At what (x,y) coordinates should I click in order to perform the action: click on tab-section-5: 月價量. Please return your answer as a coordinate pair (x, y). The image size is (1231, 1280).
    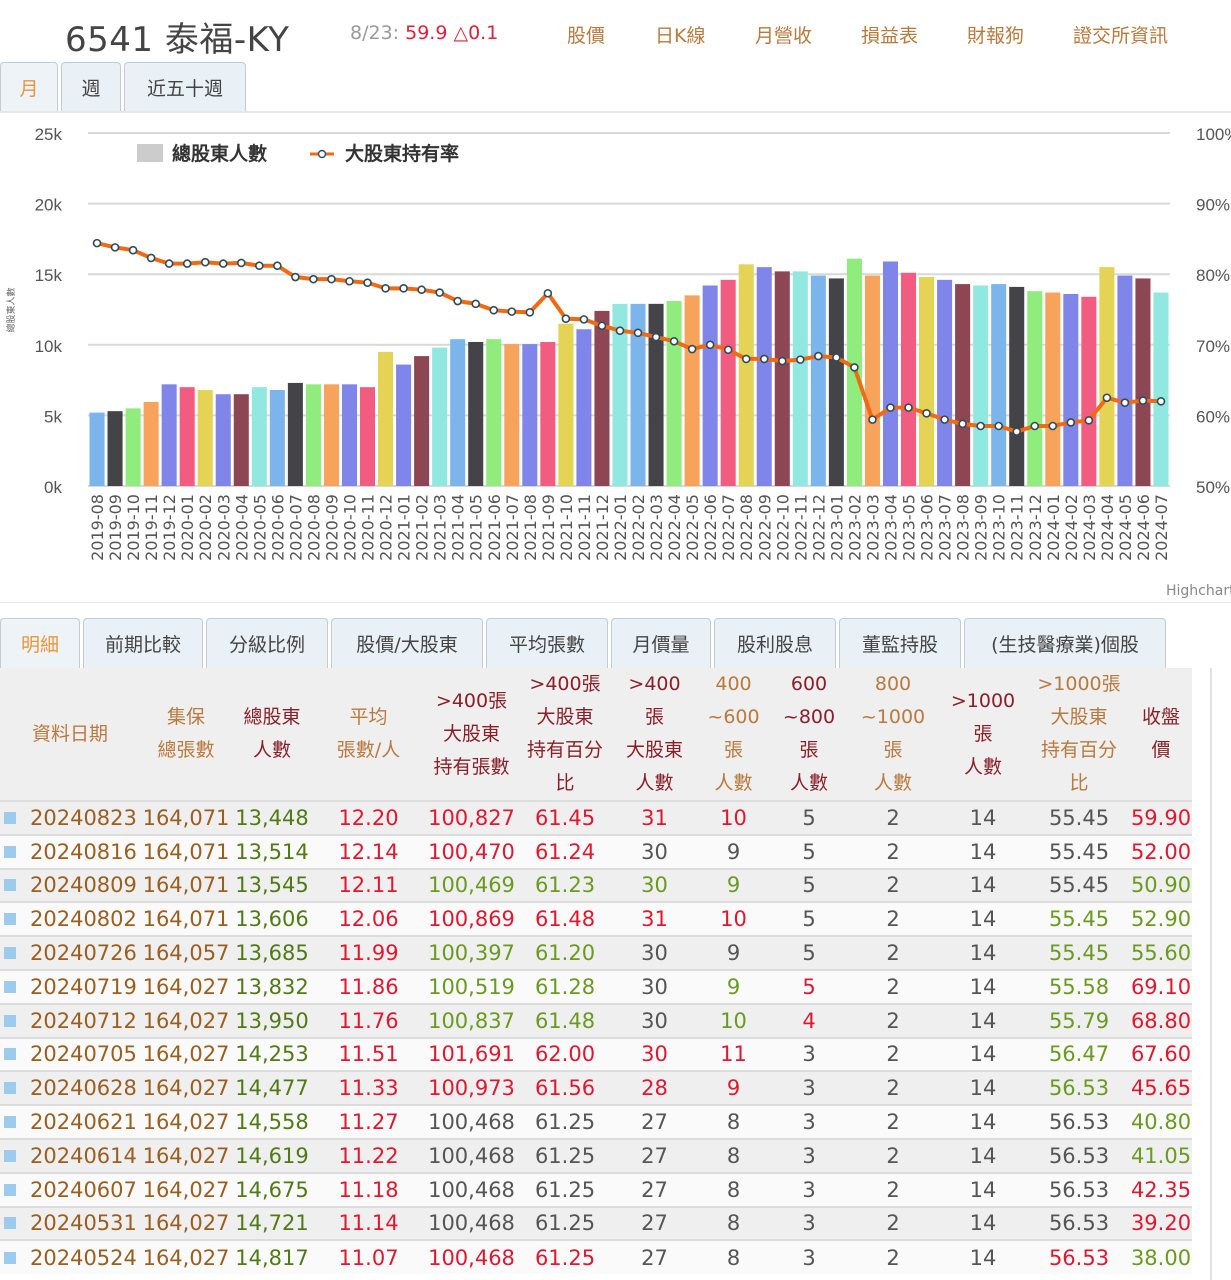
    Looking at the image, I should click on (661, 643).